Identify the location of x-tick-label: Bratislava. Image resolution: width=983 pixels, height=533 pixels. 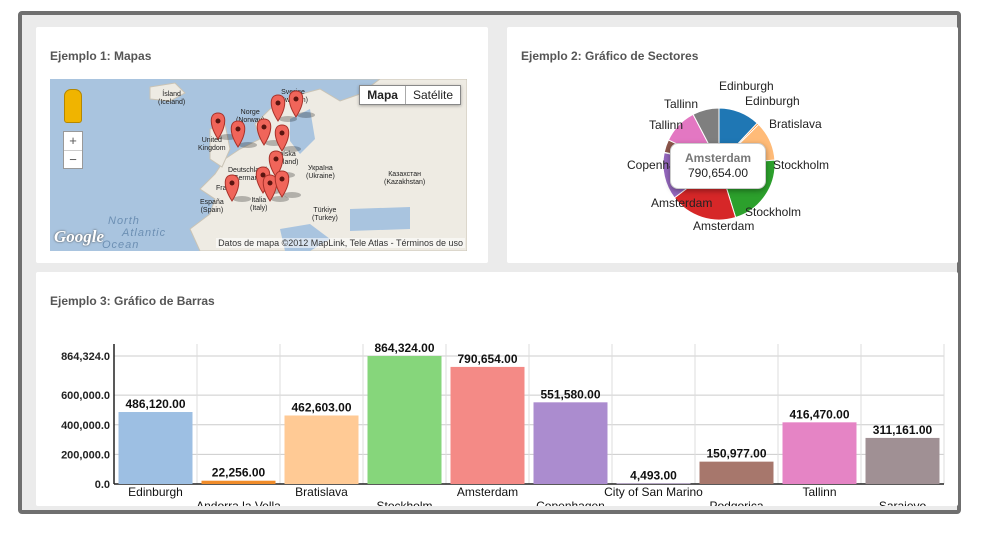
(321, 492).